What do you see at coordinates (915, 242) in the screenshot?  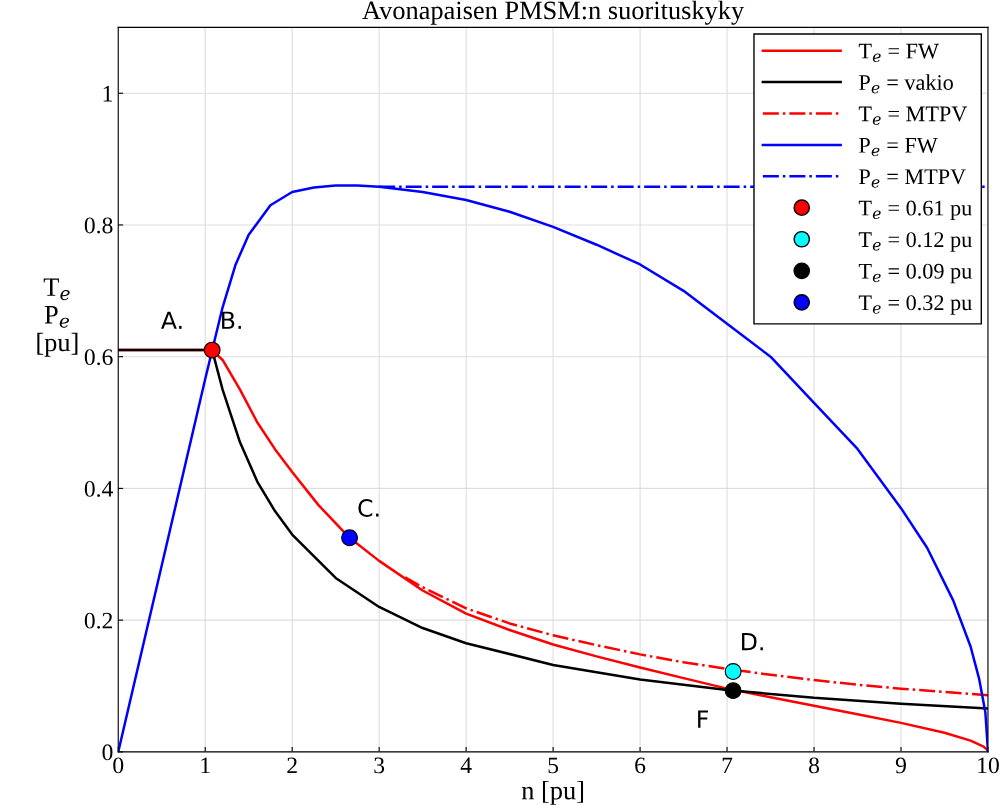 I see `legend-label: T$_{e}$ = 0.12 pu` at bounding box center [915, 242].